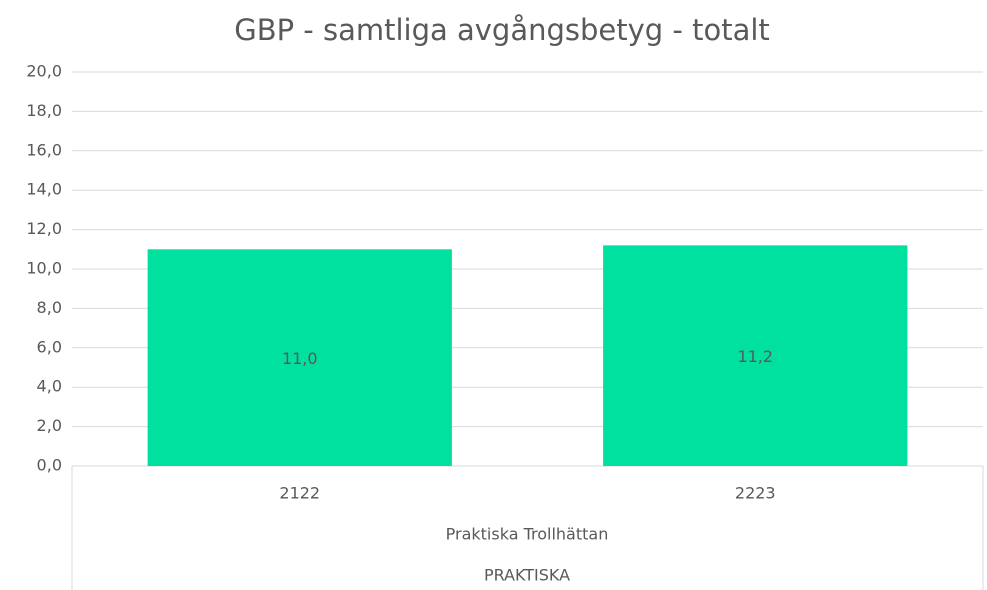 This screenshot has height=590, width=987. What do you see at coordinates (49, 346) in the screenshot?
I see `y-tick-label: 6,0` at bounding box center [49, 346].